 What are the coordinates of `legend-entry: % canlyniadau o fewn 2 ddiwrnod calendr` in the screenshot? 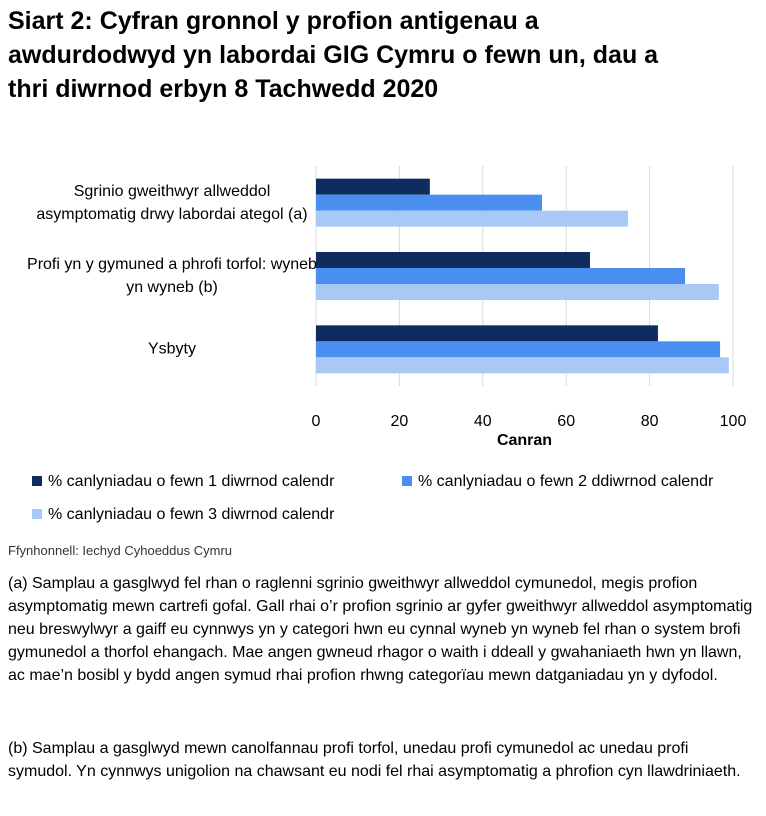 It's located at (557, 482).